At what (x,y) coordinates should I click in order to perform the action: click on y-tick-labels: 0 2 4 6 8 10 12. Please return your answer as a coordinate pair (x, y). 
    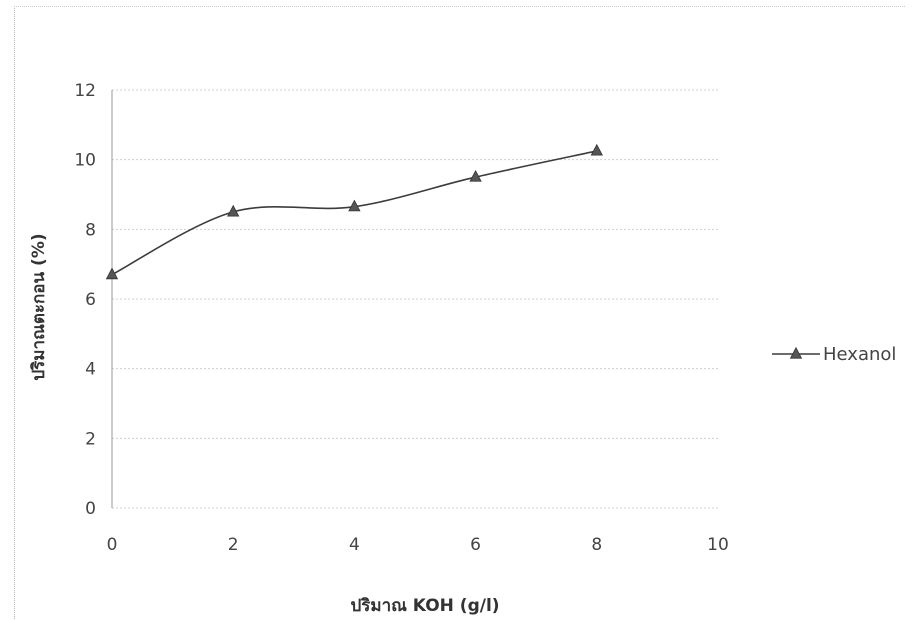
    Looking at the image, I should click on (85, 300).